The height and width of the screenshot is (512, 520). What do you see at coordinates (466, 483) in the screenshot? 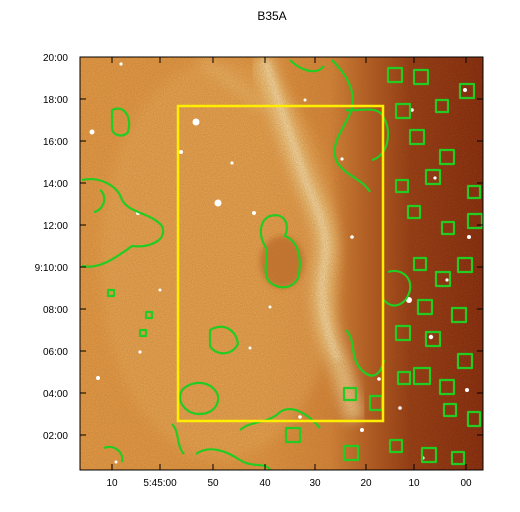
I see `x-tick-label: 00` at bounding box center [466, 483].